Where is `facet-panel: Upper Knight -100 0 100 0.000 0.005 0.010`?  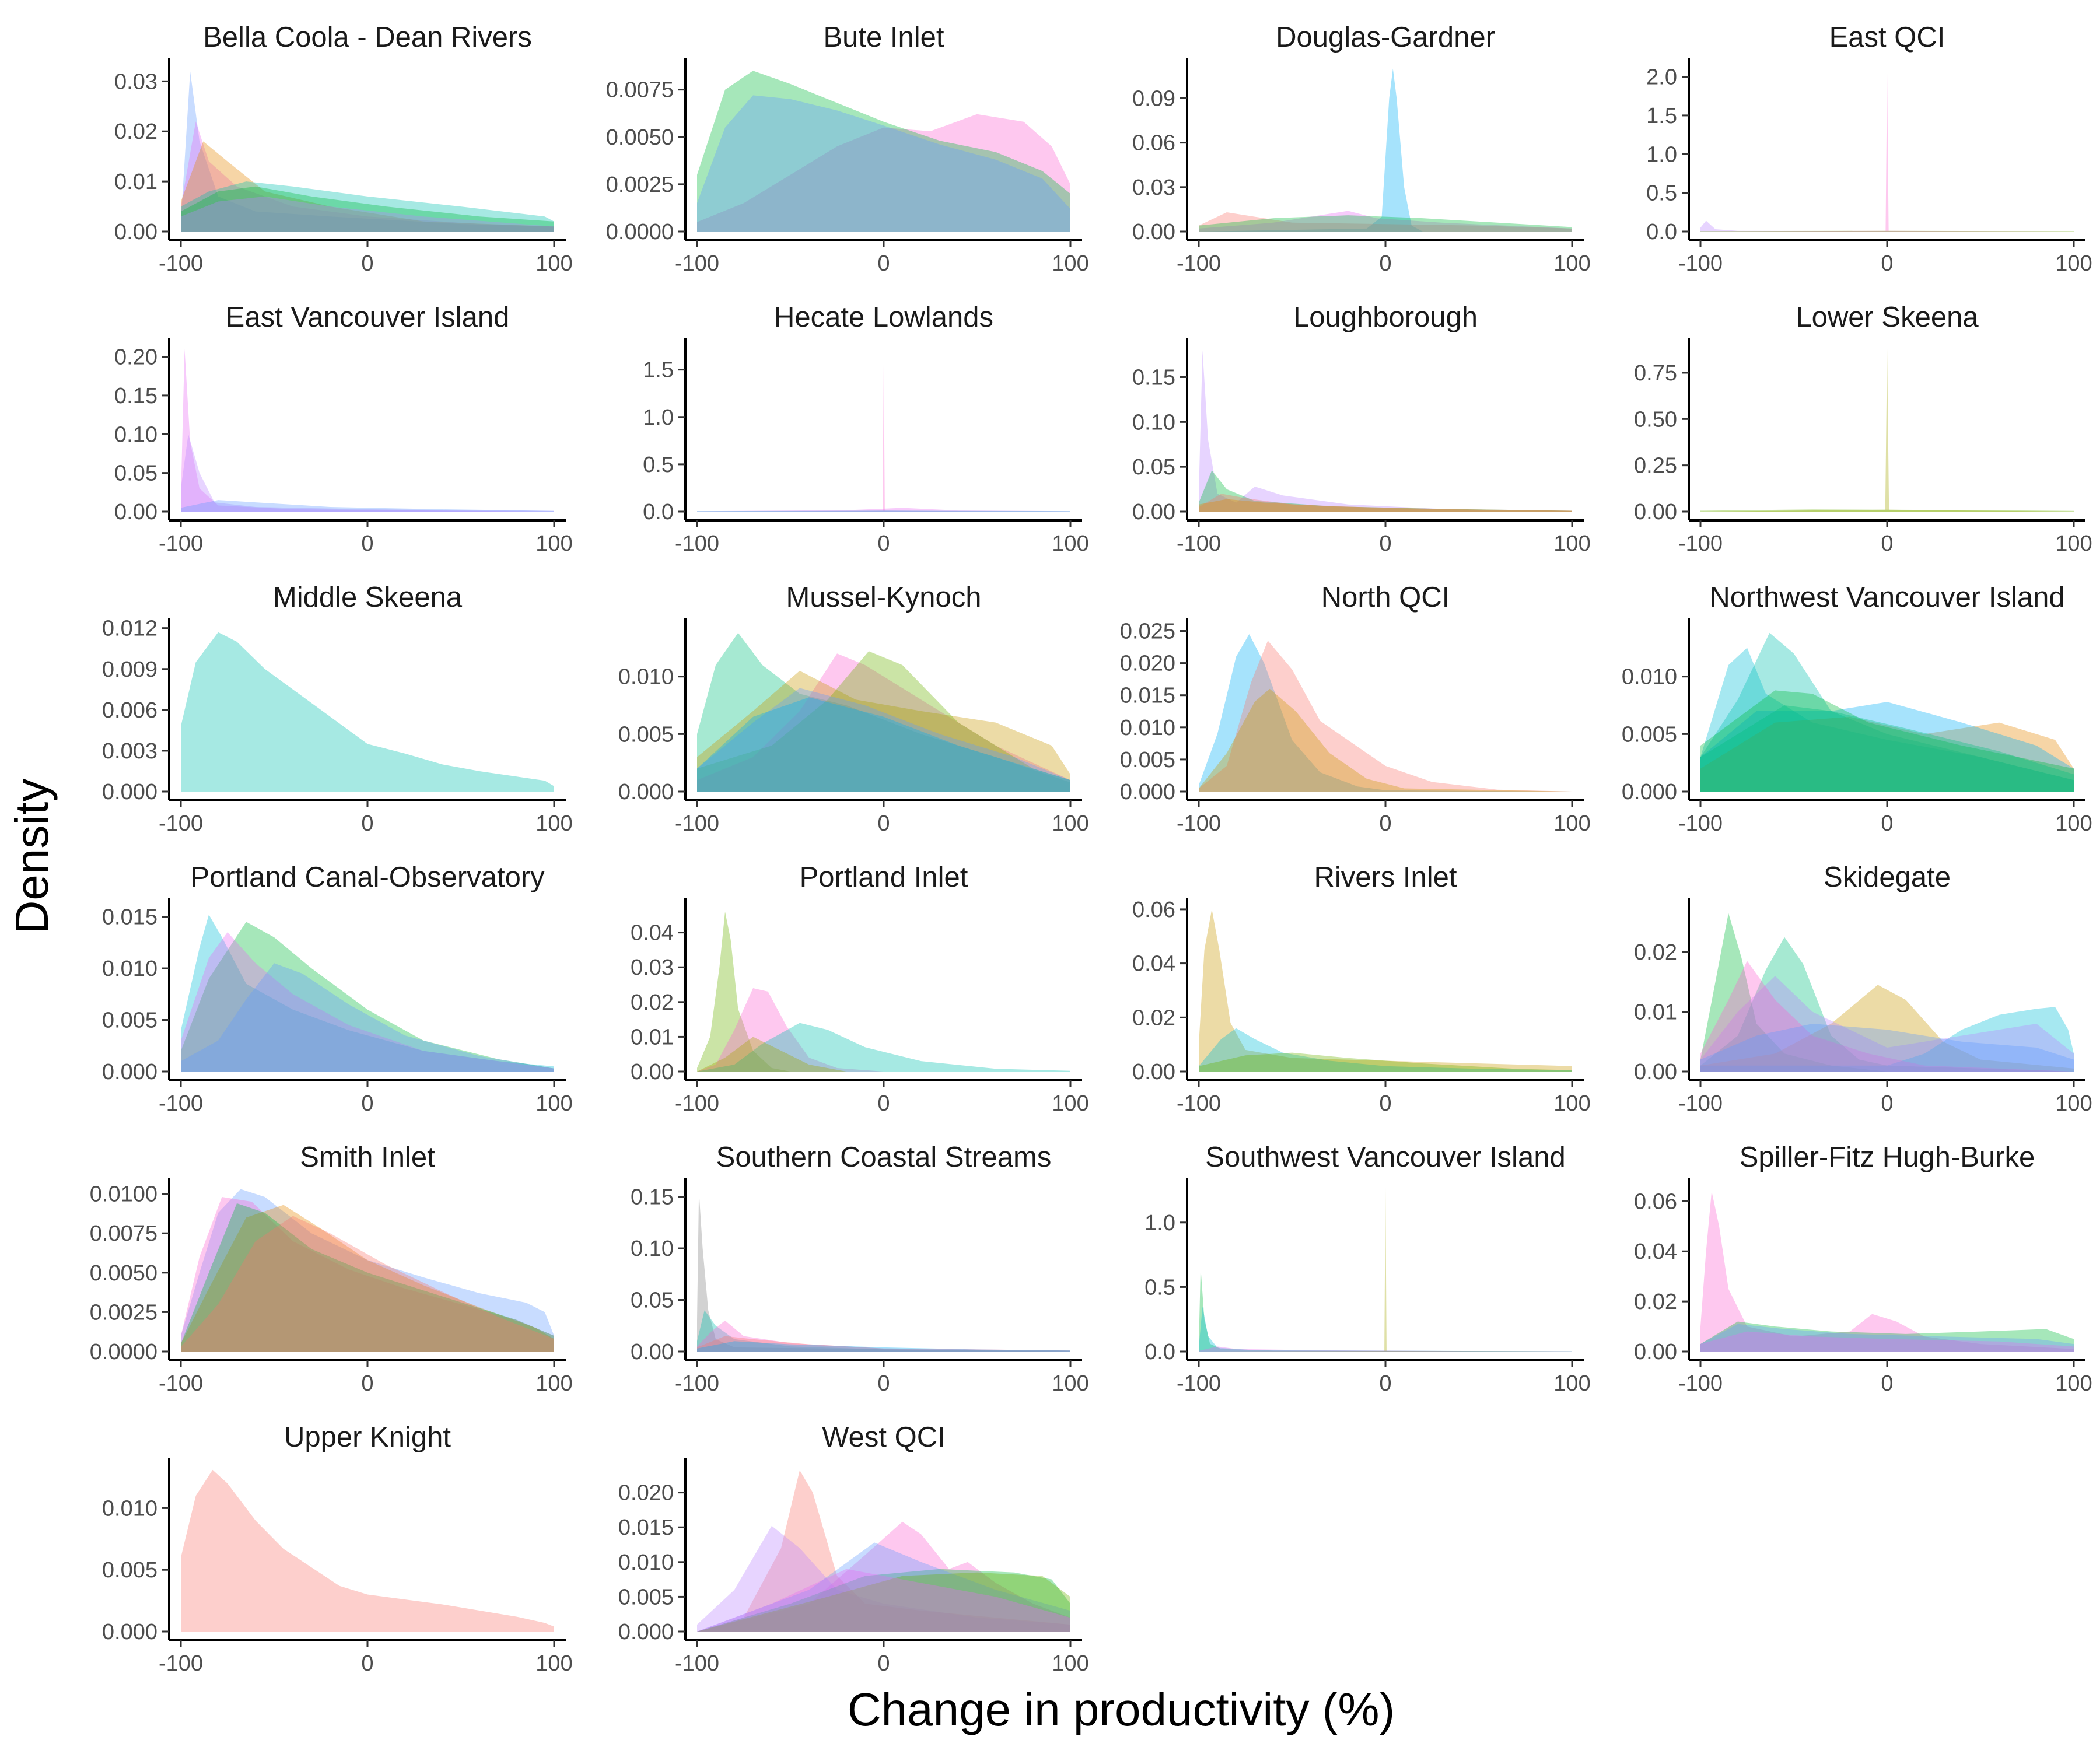 facet-panel: Upper Knight -100 0 100 0.000 0.005 0.010 is located at coordinates (337, 1549).